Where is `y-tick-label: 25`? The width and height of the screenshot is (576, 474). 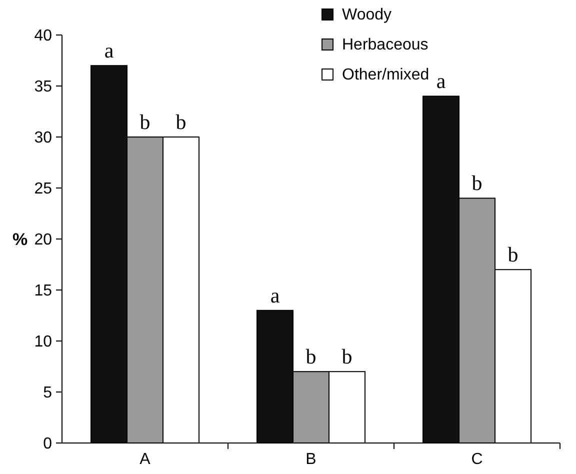
y-tick-label: 25 is located at coordinates (43, 189).